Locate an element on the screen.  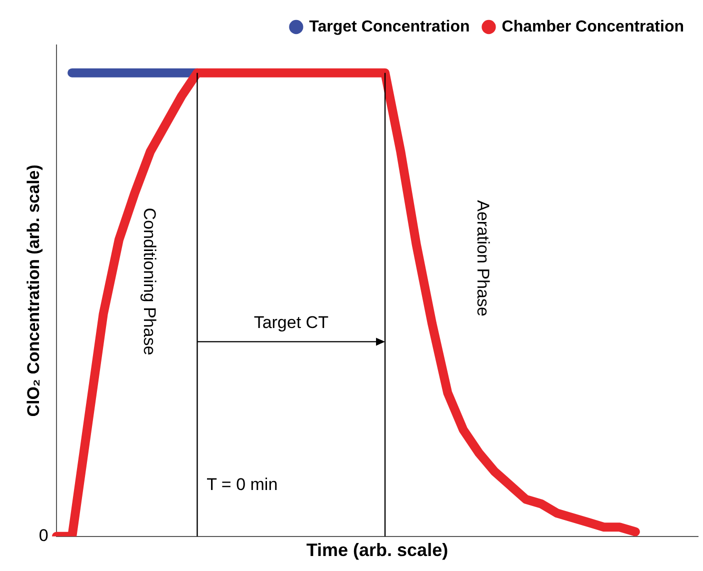
annotation: Conditioning Phase is located at coordinates (150, 282).